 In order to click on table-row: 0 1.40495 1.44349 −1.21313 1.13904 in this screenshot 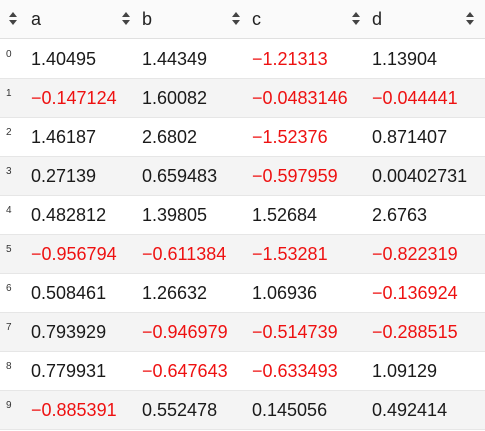, I will do `click(242, 59)`.